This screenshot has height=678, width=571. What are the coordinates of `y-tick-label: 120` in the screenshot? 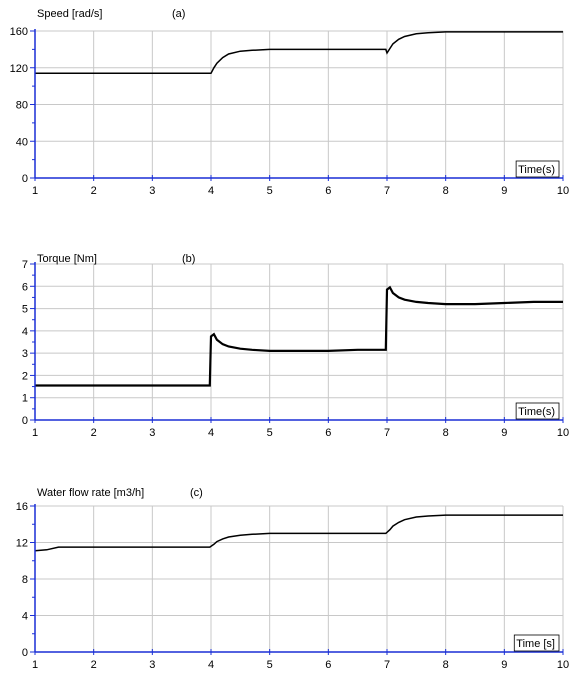 It's located at (19, 69).